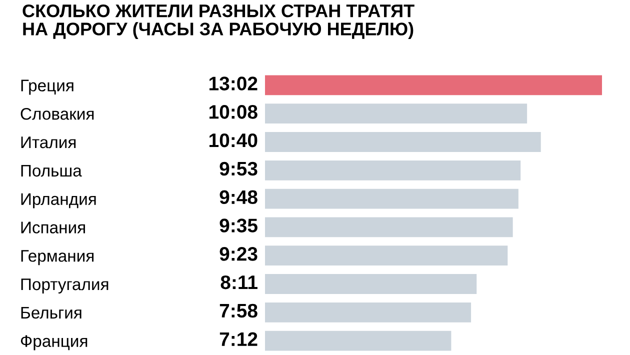  I want to click on data-label: 10:40, so click(234, 140).